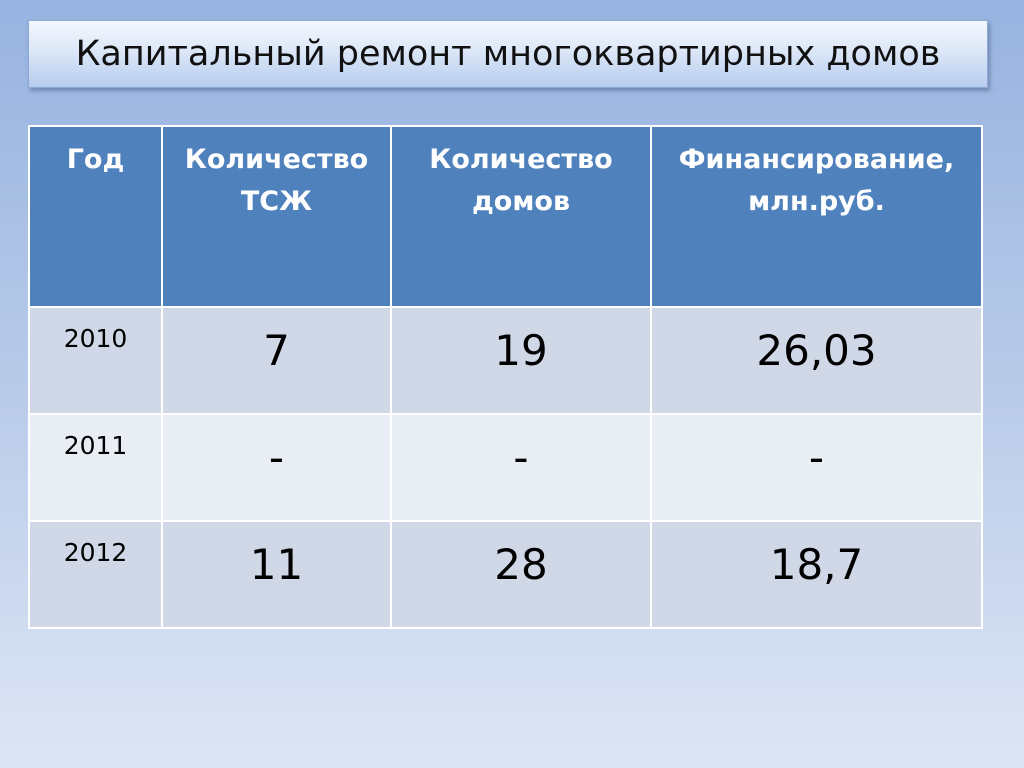 This screenshot has width=1024, height=768. Describe the element at coordinates (95, 360) in the screenshot. I see `cell-year: 2010` at that location.